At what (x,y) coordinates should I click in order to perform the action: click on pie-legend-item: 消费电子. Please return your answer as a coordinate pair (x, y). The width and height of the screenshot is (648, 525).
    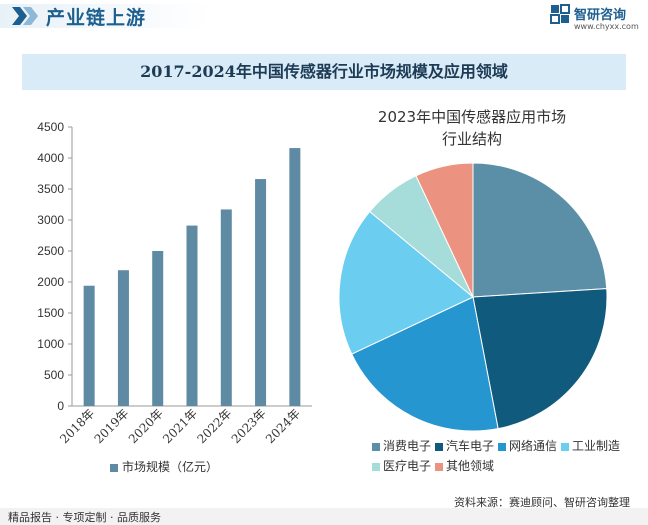
    Looking at the image, I should click on (401, 446).